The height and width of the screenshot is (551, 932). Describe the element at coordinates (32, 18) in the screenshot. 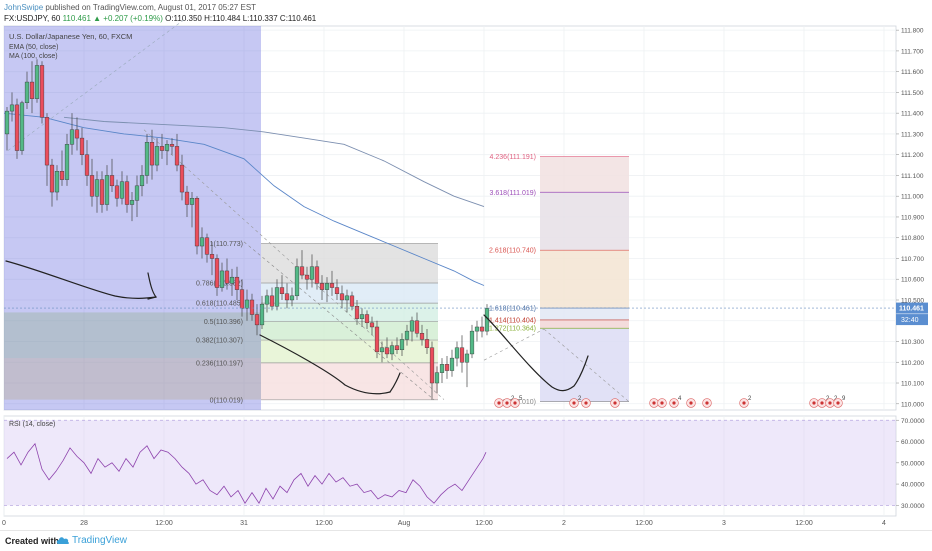

I see `symbol-label: FX:USDJPY, 60` at that location.